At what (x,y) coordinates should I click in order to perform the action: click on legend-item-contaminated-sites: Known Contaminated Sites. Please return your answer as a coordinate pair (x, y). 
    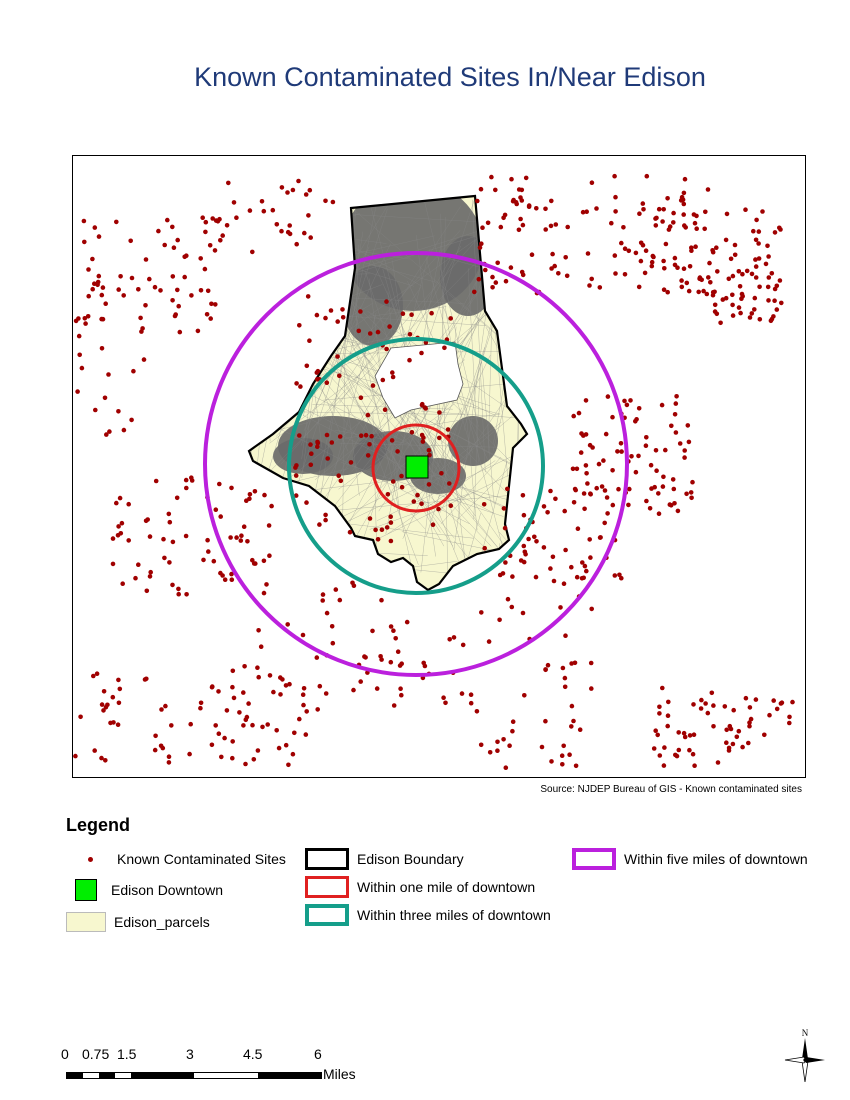
    Looking at the image, I should click on (175, 859).